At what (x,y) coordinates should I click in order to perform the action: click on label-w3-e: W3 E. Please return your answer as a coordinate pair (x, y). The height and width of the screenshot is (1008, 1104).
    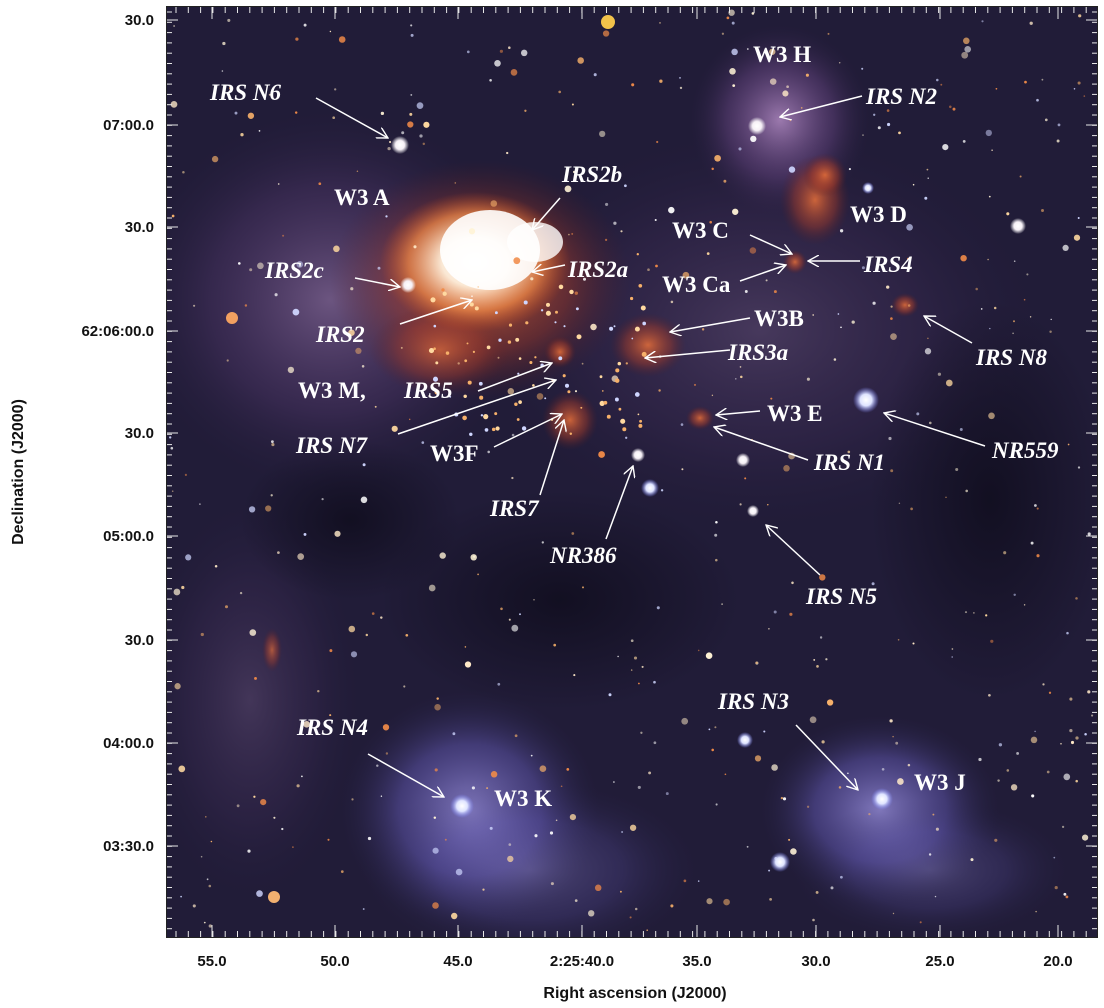
    Looking at the image, I should click on (795, 413).